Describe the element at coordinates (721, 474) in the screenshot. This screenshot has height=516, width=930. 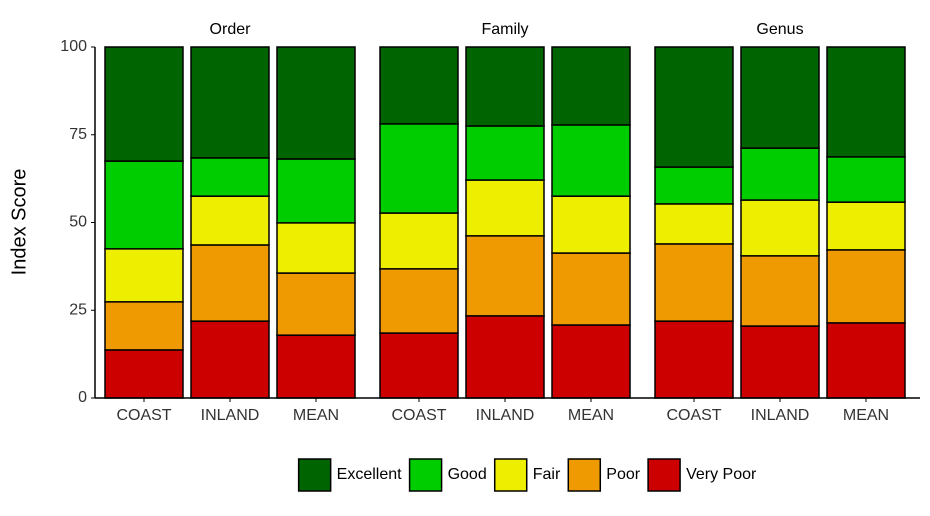
I see `legend-label: Very Poor` at that location.